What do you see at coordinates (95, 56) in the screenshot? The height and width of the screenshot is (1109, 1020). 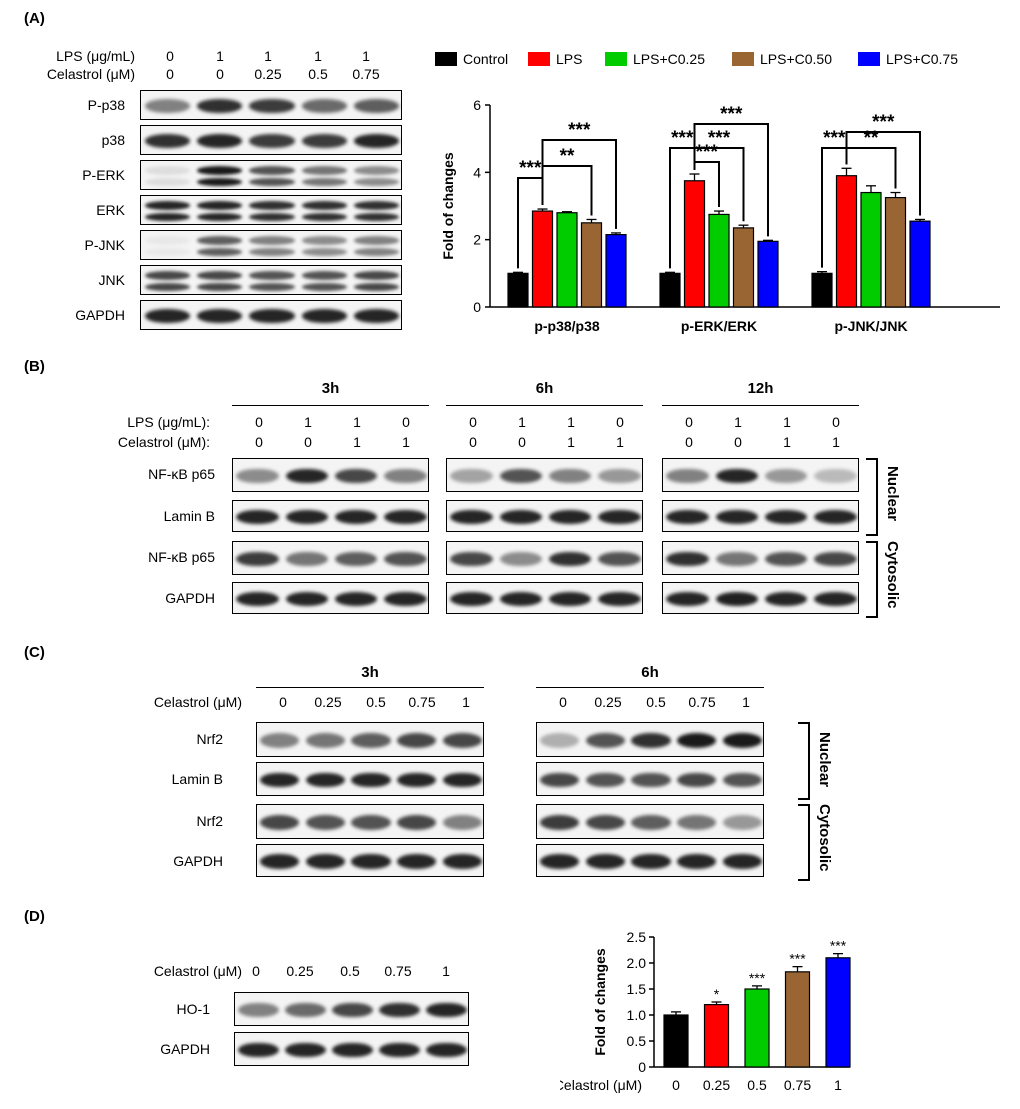 I see `lps-row-label: LPS (μg/mL)` at bounding box center [95, 56].